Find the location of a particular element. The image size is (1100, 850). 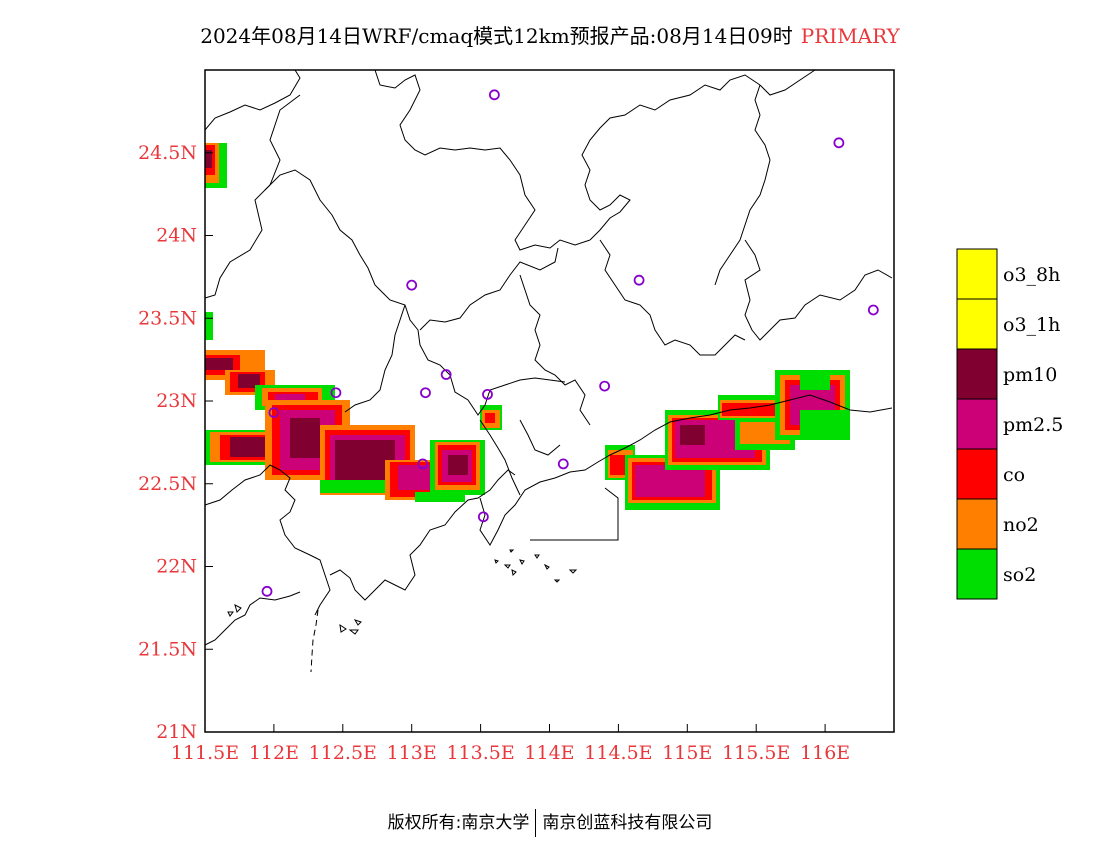

legend-swatch-pm10 is located at coordinates (977, 374).